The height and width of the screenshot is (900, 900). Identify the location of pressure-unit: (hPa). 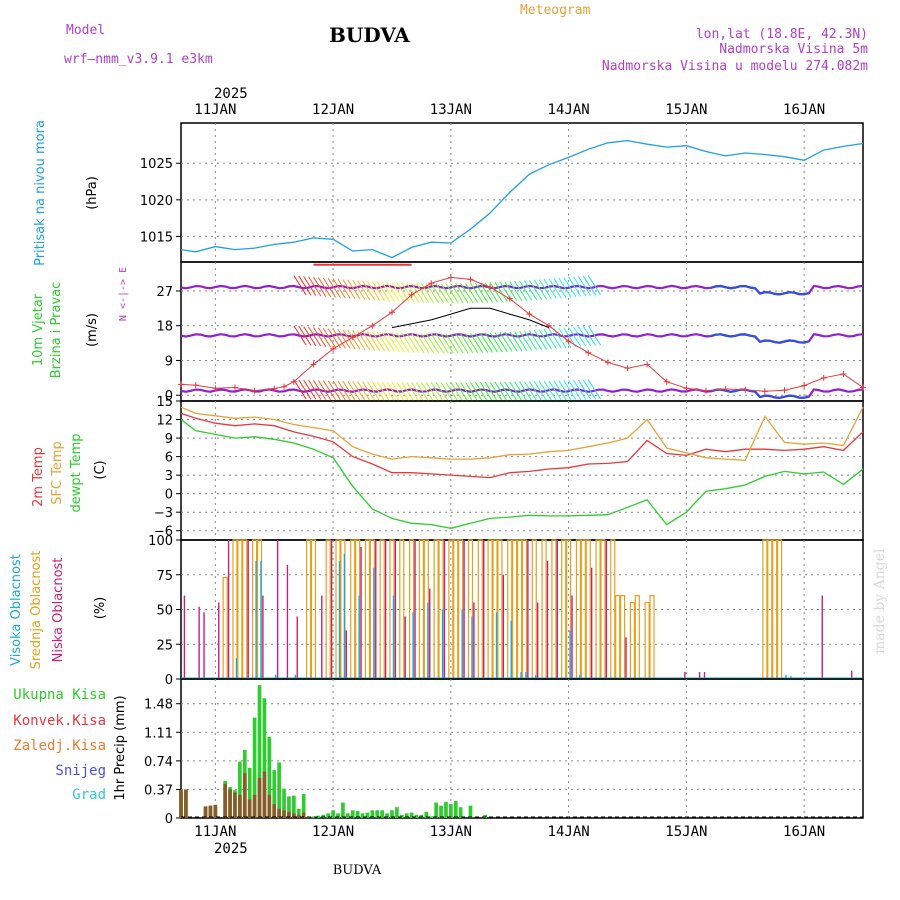
(92, 193).